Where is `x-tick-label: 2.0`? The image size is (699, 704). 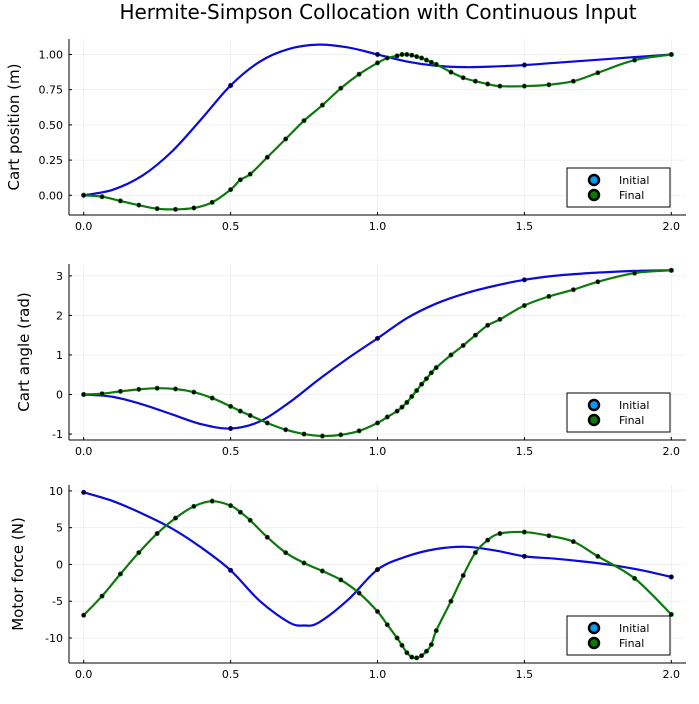 x-tick-label: 2.0 is located at coordinates (672, 226).